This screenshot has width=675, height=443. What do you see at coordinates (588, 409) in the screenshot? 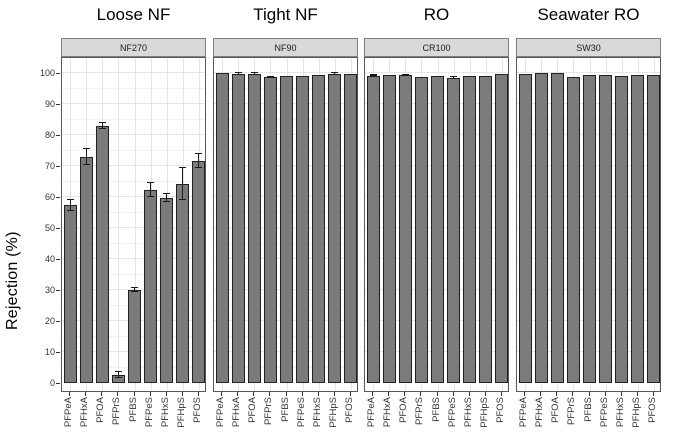
I see `x-tick-label: PFBS` at bounding box center [588, 409].